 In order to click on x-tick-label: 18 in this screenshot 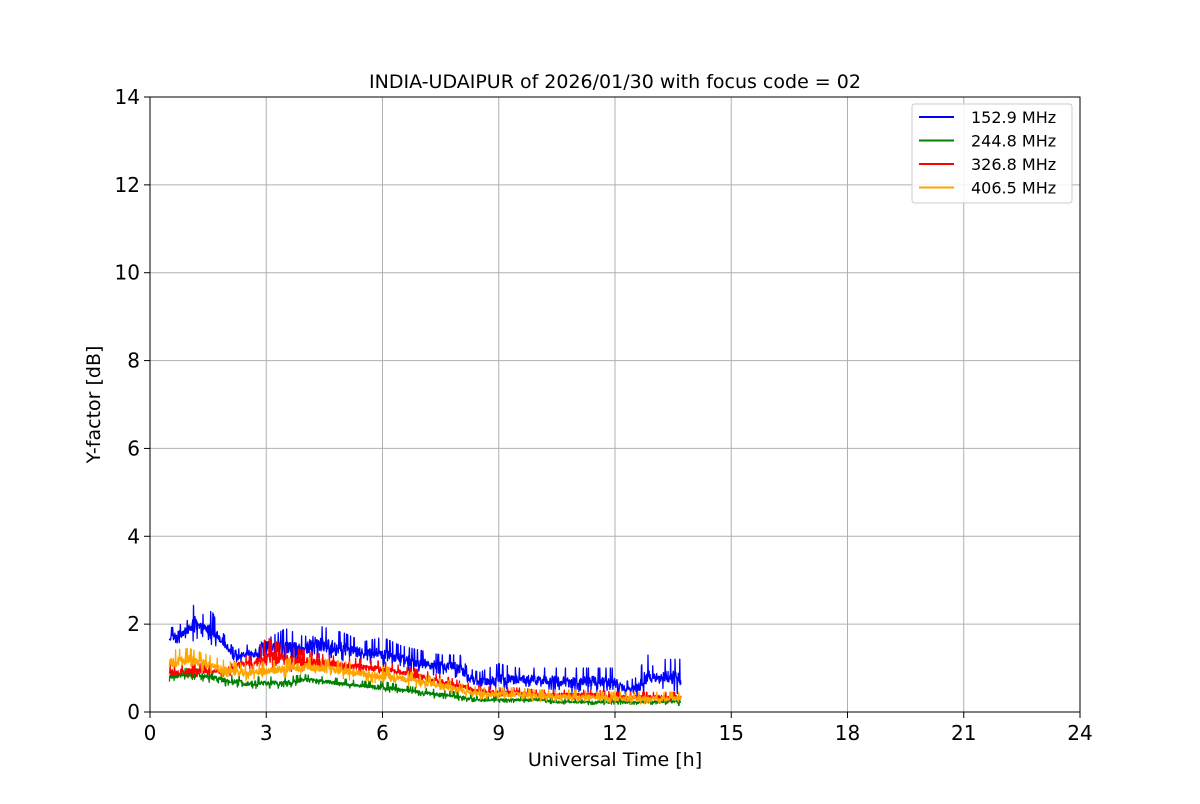, I will do `click(847, 733)`.